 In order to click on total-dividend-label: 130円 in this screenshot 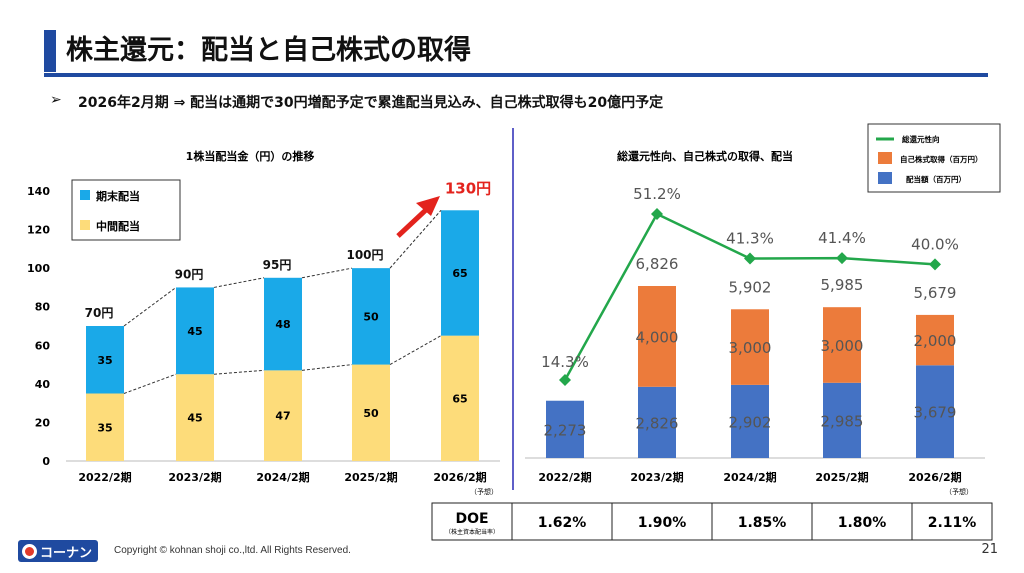, I will do `click(468, 188)`.